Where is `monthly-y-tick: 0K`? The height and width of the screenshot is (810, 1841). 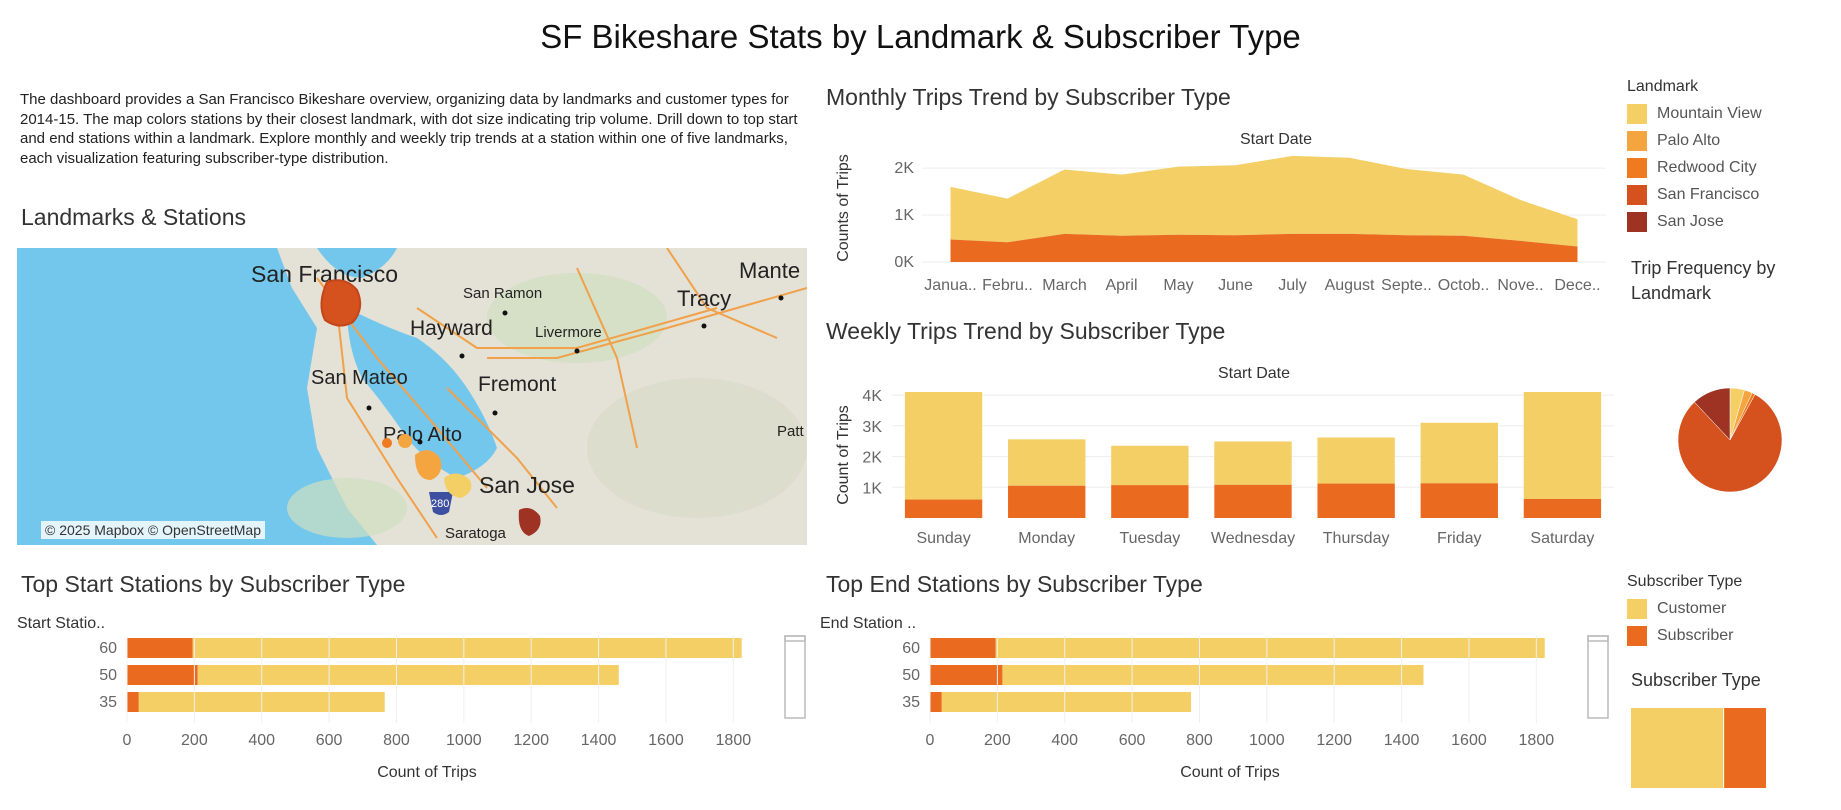
monthly-y-tick: 0K is located at coordinates (904, 262).